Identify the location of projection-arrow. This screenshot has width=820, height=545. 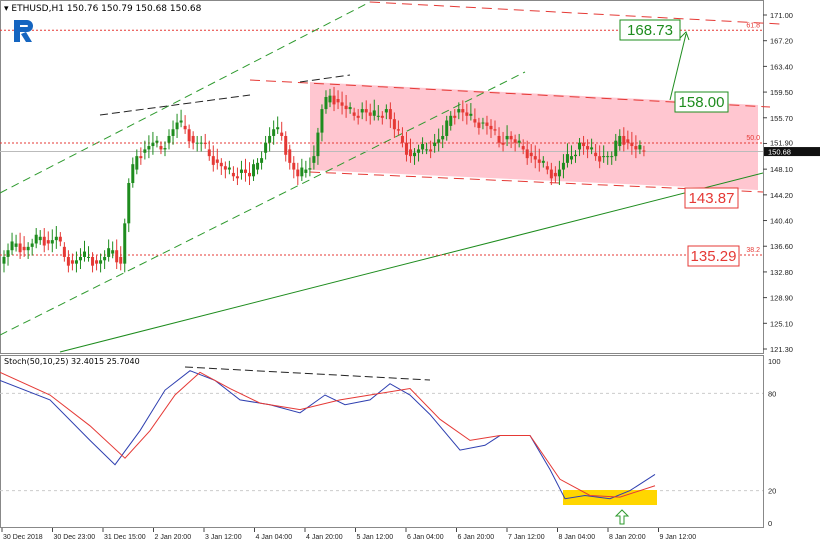
(678, 67).